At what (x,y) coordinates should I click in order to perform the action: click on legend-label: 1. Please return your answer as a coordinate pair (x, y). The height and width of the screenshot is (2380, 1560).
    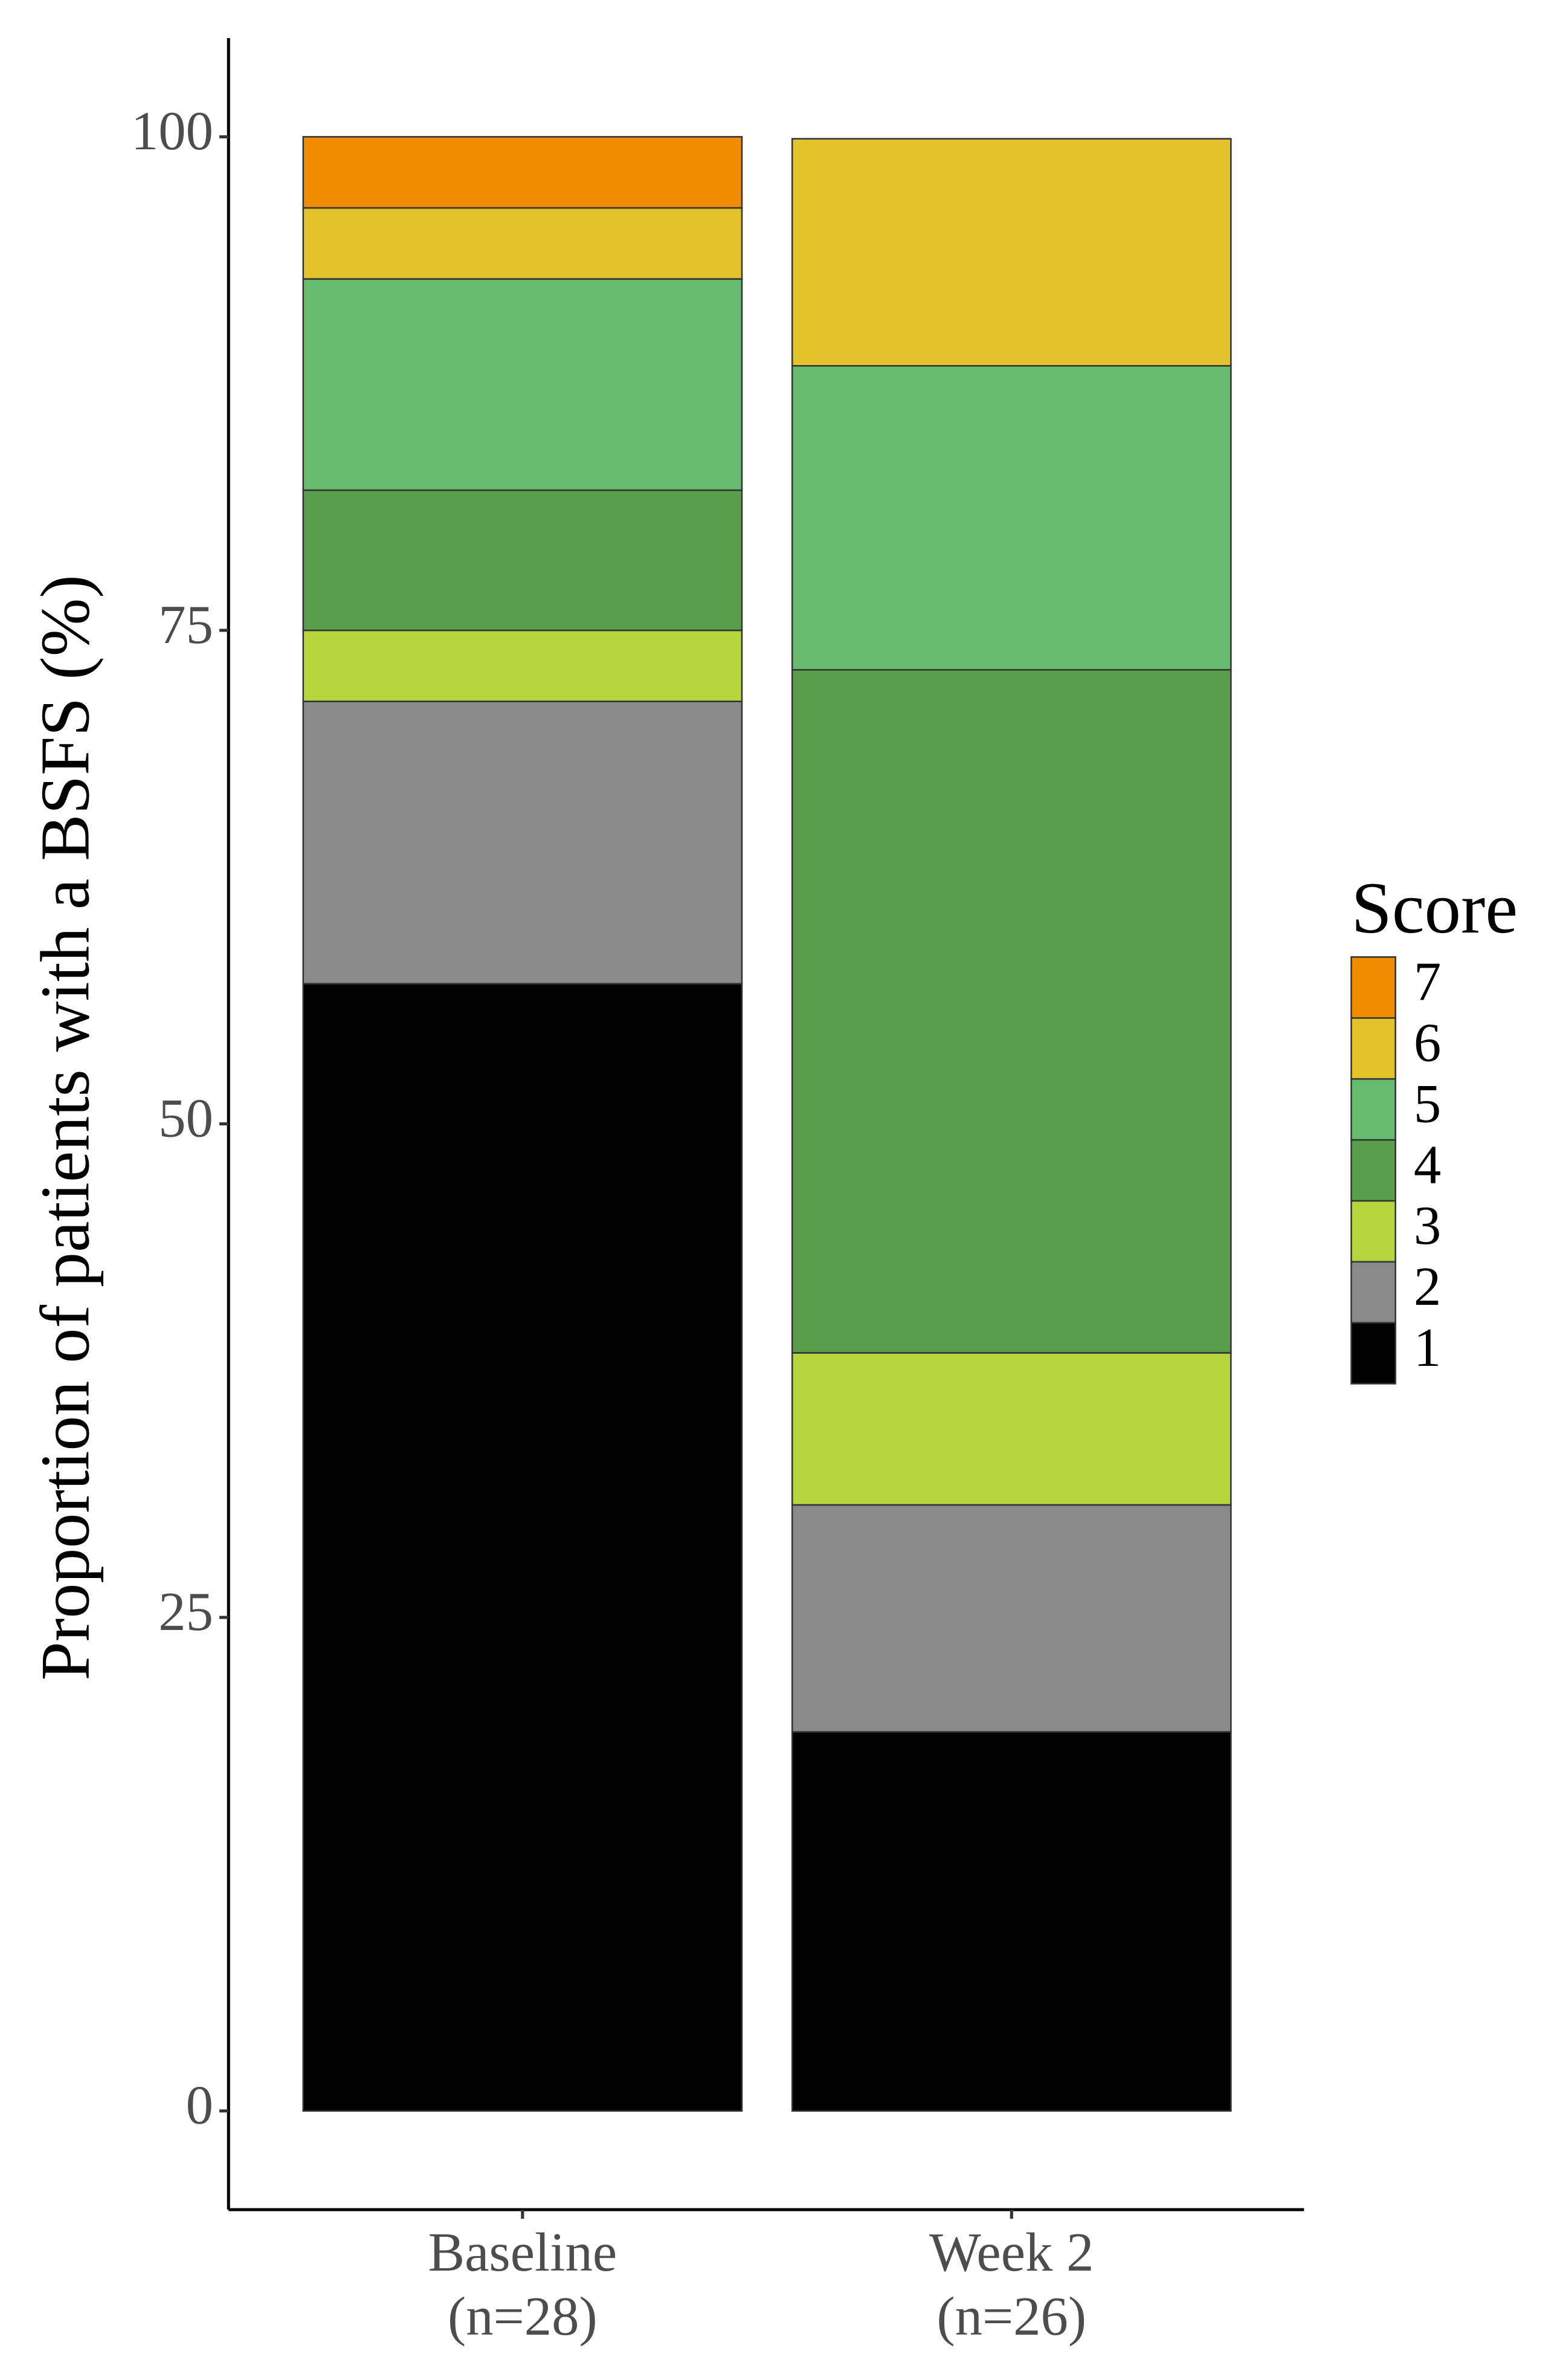
    Looking at the image, I should click on (1427, 1347).